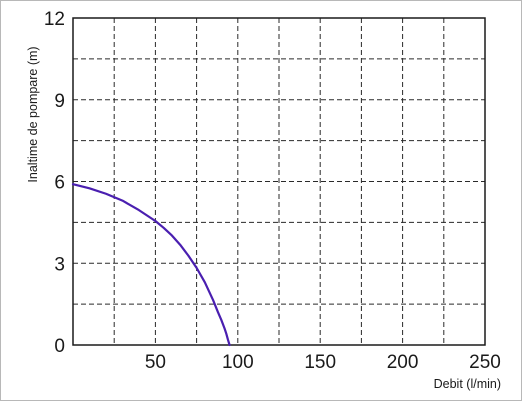 The image size is (522, 401). I want to click on y-axis-title: Inaltime de pompare (m), so click(33, 114).